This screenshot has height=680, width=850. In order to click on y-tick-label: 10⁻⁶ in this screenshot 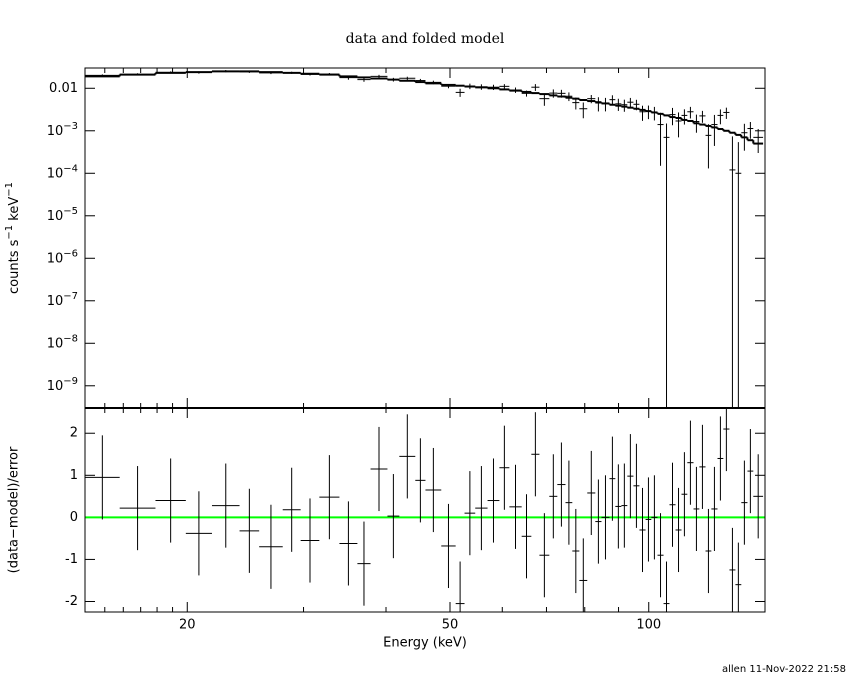, I will do `click(62, 257)`.